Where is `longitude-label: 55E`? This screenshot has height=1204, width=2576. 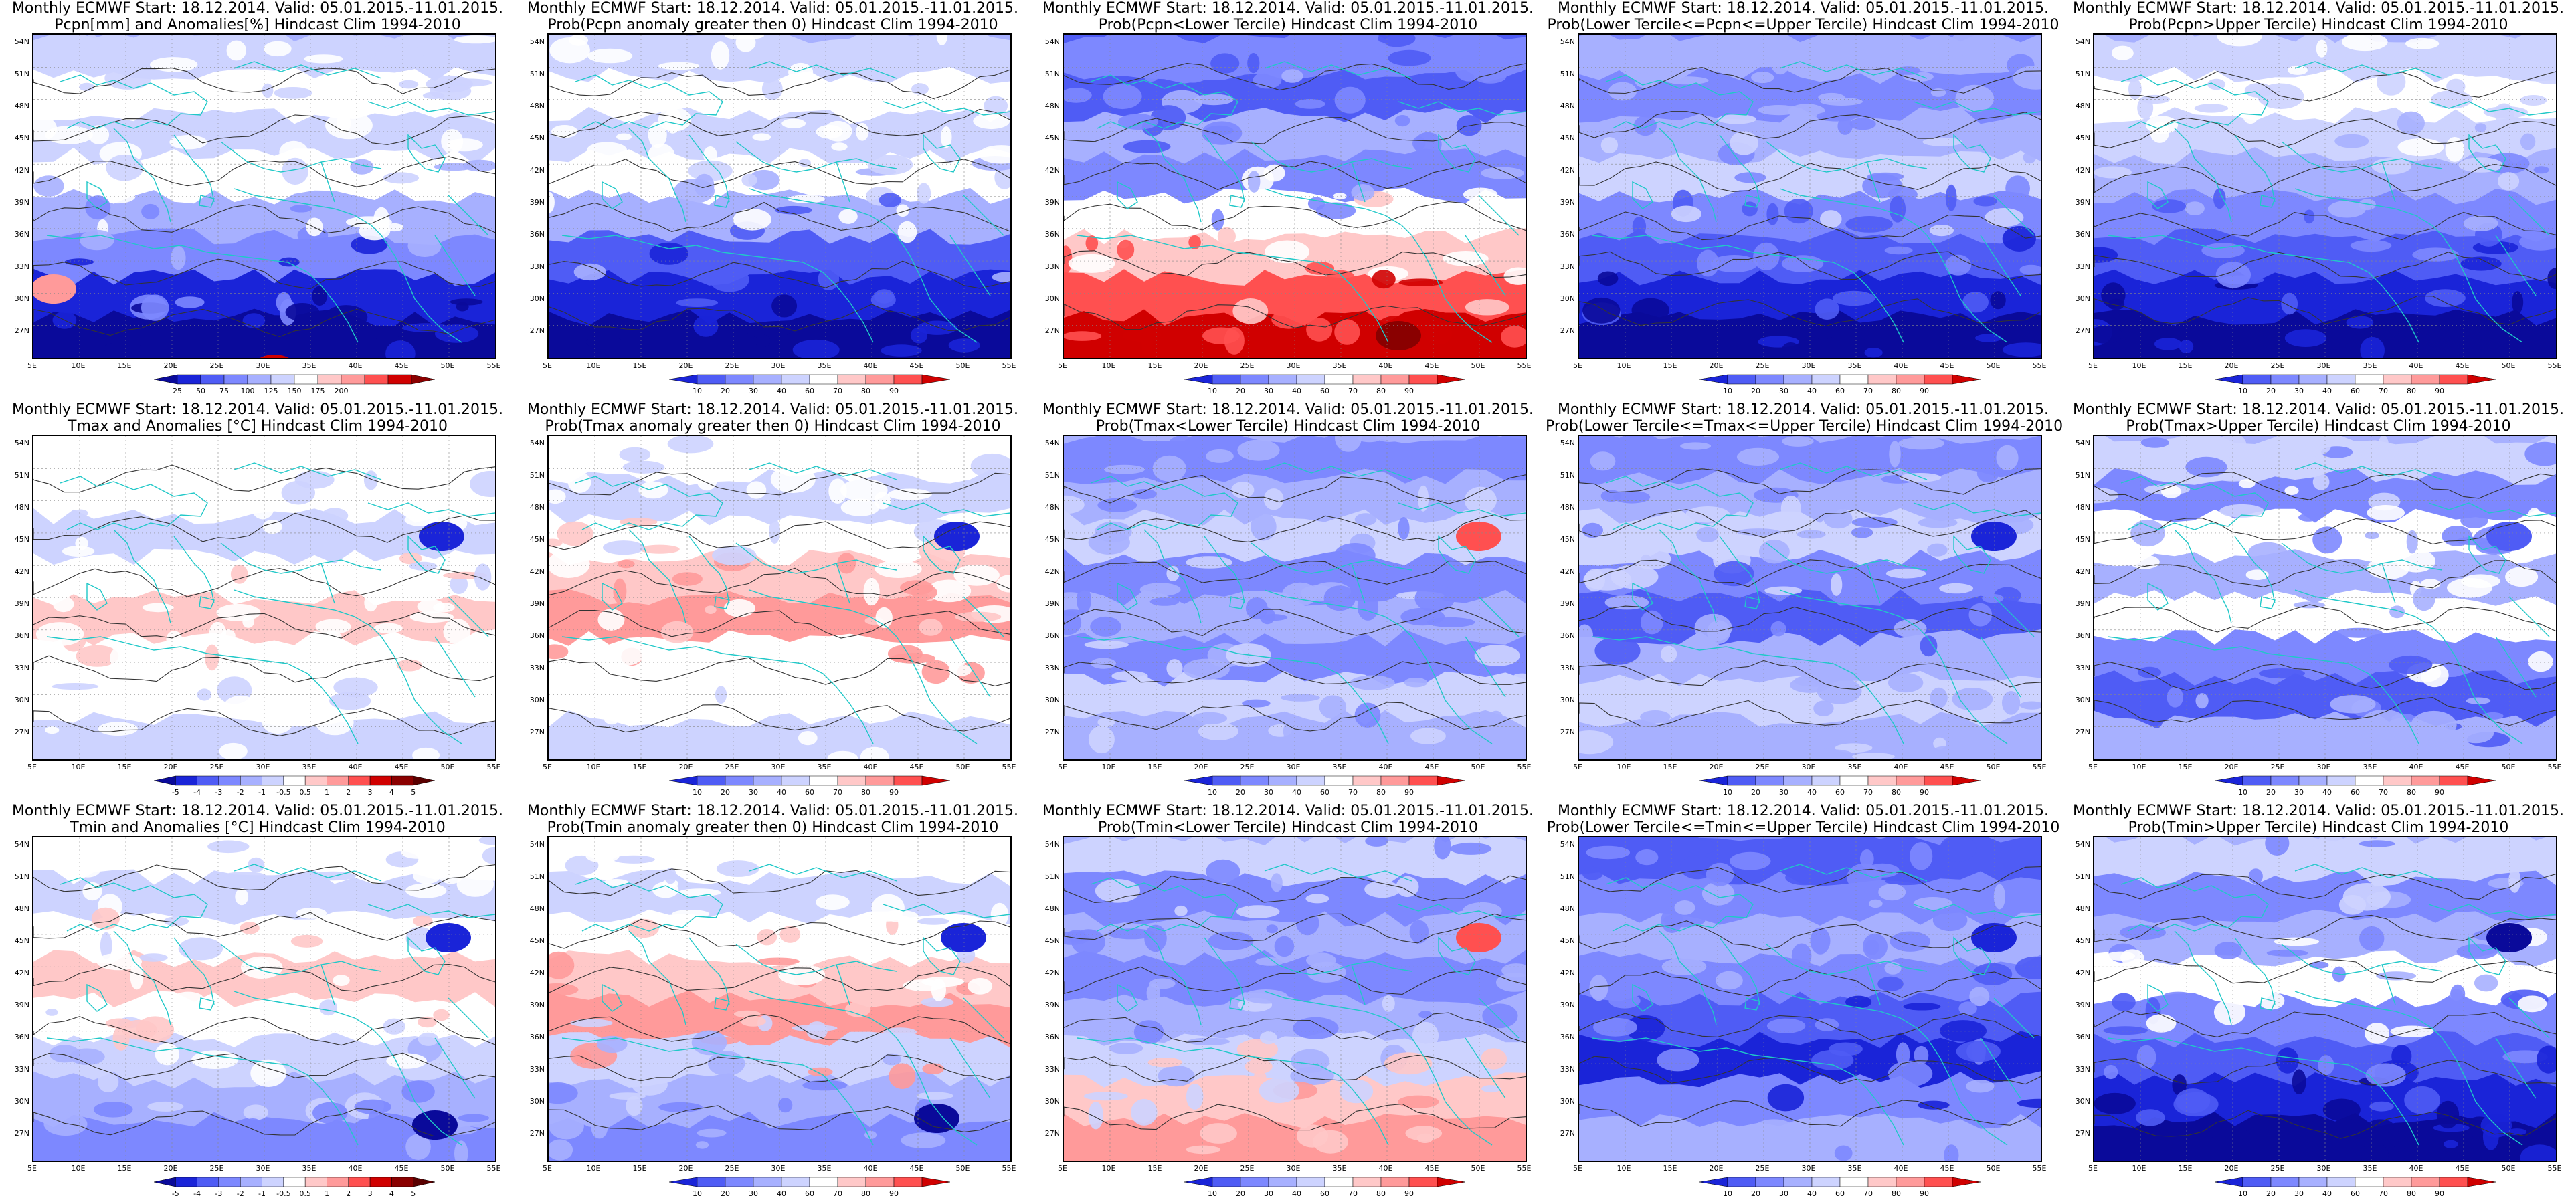
longitude-label: 55E is located at coordinates (1009, 365).